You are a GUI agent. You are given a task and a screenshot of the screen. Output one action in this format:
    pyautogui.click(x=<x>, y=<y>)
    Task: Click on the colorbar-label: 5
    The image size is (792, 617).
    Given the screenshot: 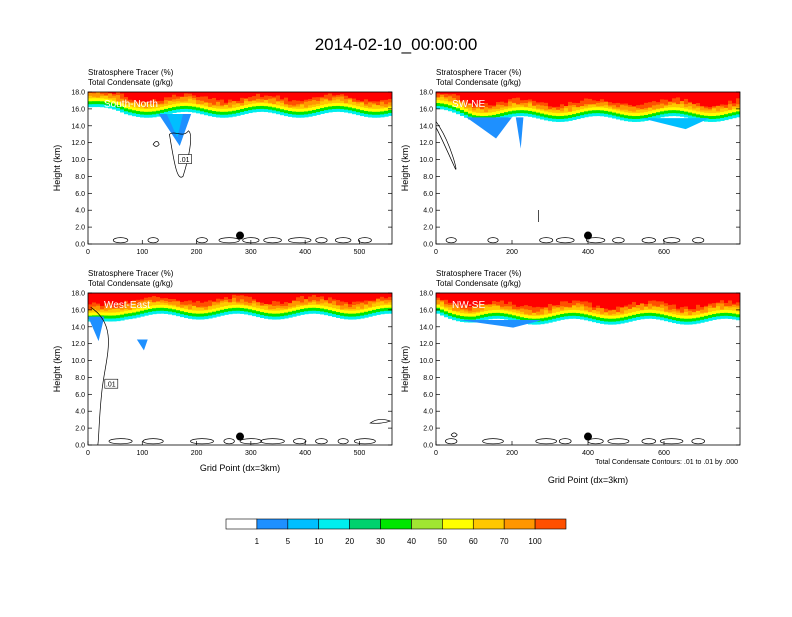 What is the action you would take?
    pyautogui.click(x=288, y=541)
    